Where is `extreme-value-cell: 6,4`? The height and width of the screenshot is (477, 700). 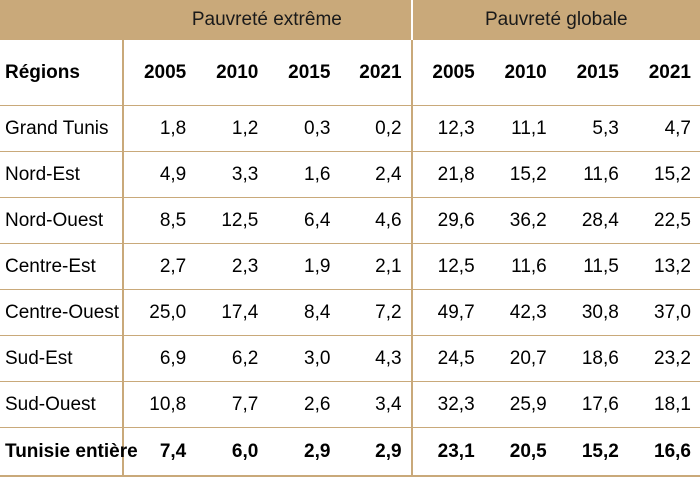
extreme-value-cell: 6,4 is located at coordinates (303, 220).